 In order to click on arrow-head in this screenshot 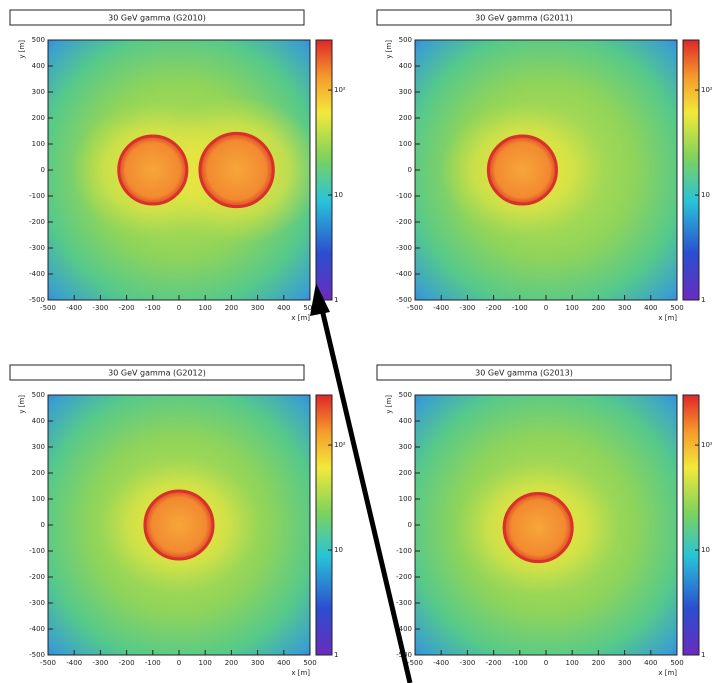, I will do `click(320, 299)`.